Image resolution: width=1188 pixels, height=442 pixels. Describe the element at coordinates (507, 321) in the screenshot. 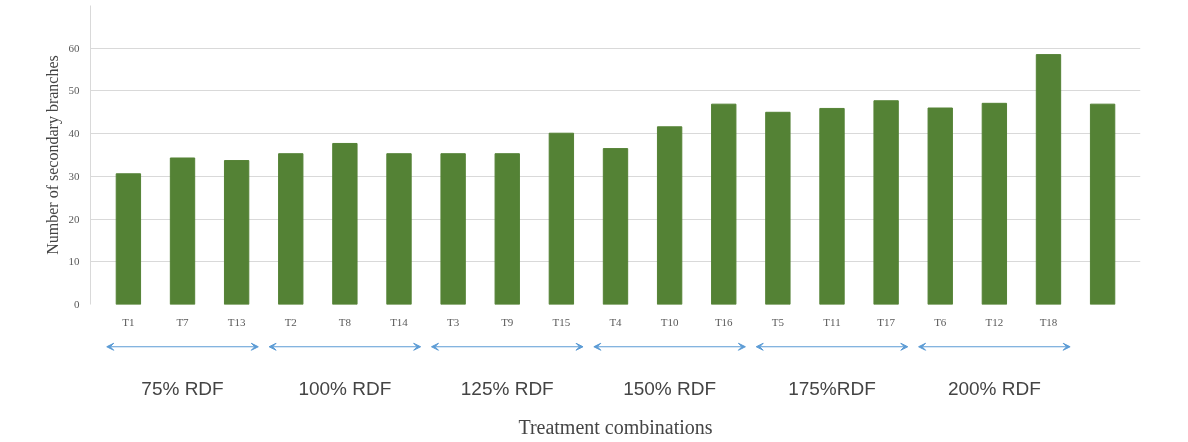

I see `x-tick-label: T9` at that location.